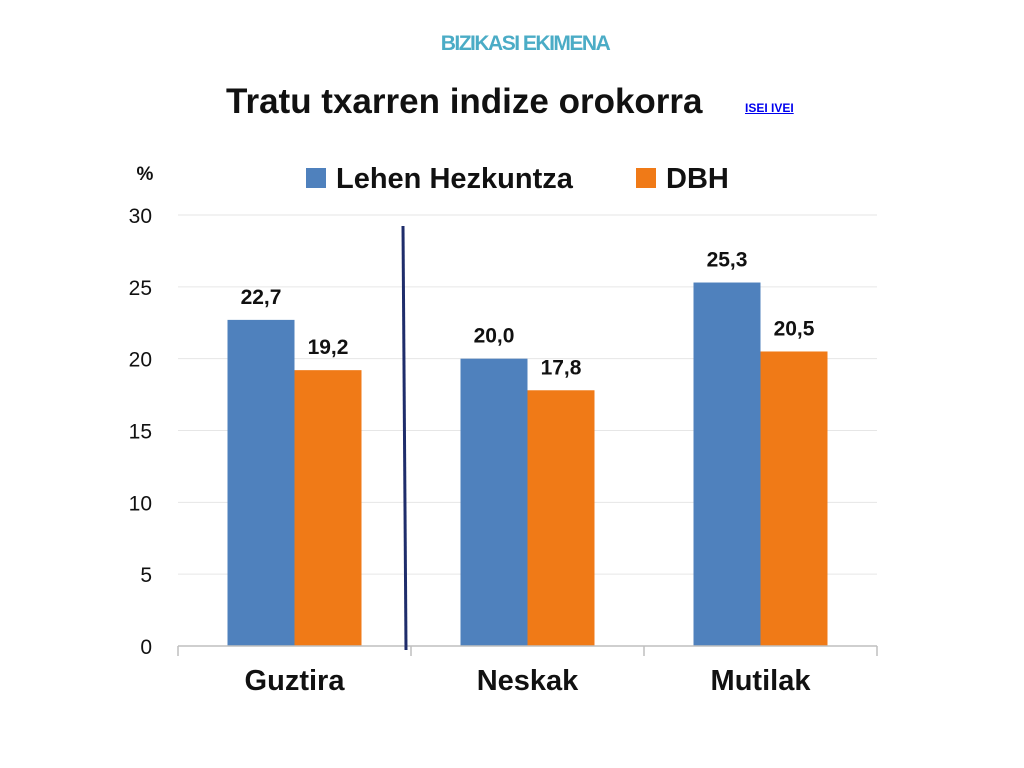 The height and width of the screenshot is (768, 1024). What do you see at coordinates (455, 179) in the screenshot?
I see `legend-label: Lehen Hezkuntza` at bounding box center [455, 179].